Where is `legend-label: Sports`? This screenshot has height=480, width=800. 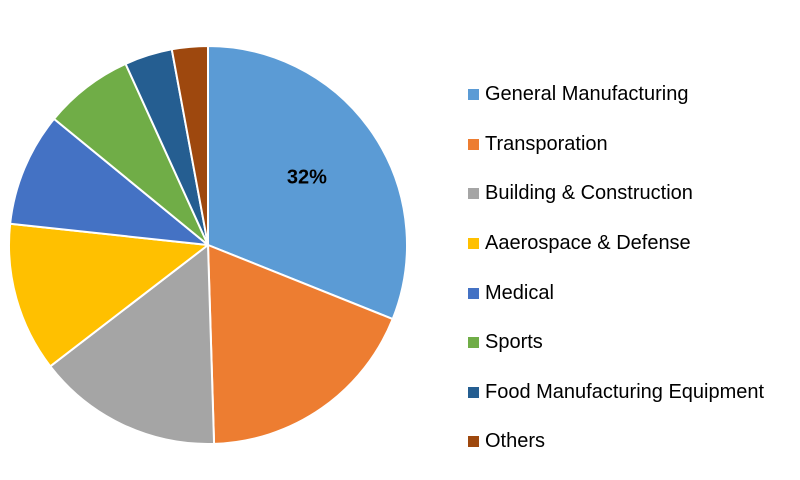 legend-label: Sports is located at coordinates (514, 342).